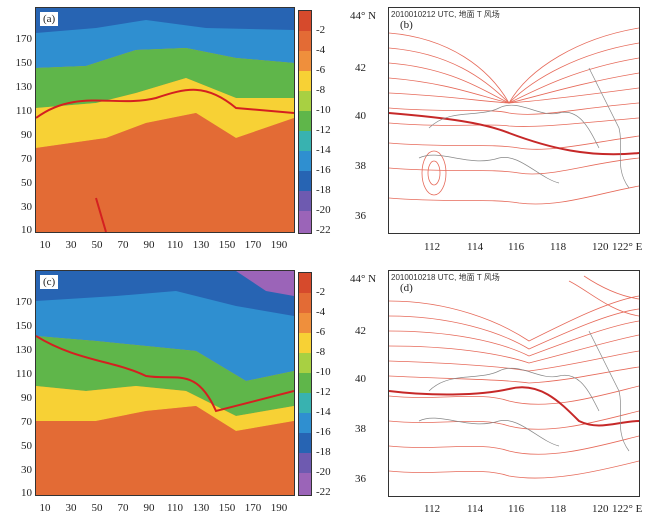 Image resolution: width=660 pixels, height=520 pixels. I want to click on y-tick: 50, so click(26, 183).